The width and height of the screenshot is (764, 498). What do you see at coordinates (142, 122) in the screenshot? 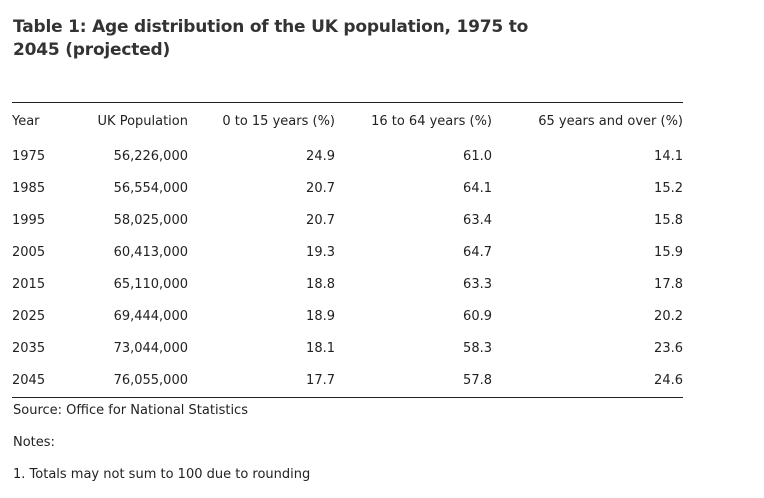
I see `header-uk-population: UK Population` at bounding box center [142, 122].